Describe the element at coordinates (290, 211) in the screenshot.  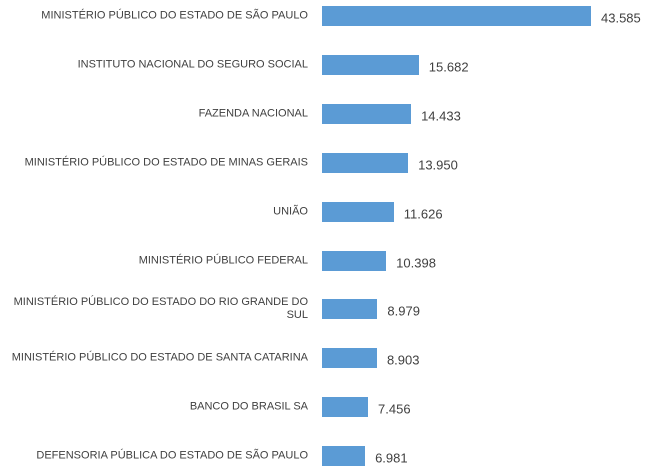
I see `category-label: UNIÃO` at that location.